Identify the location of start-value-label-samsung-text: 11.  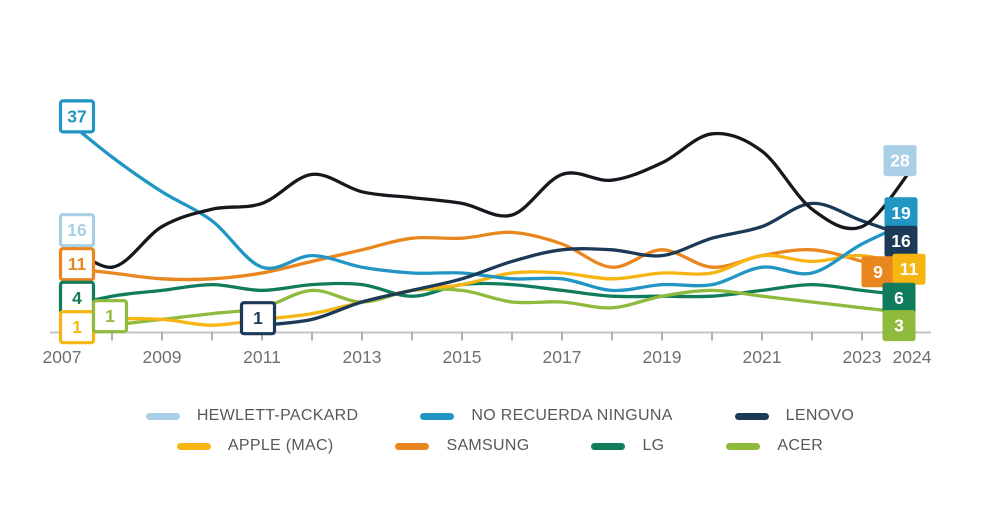
(77, 264).